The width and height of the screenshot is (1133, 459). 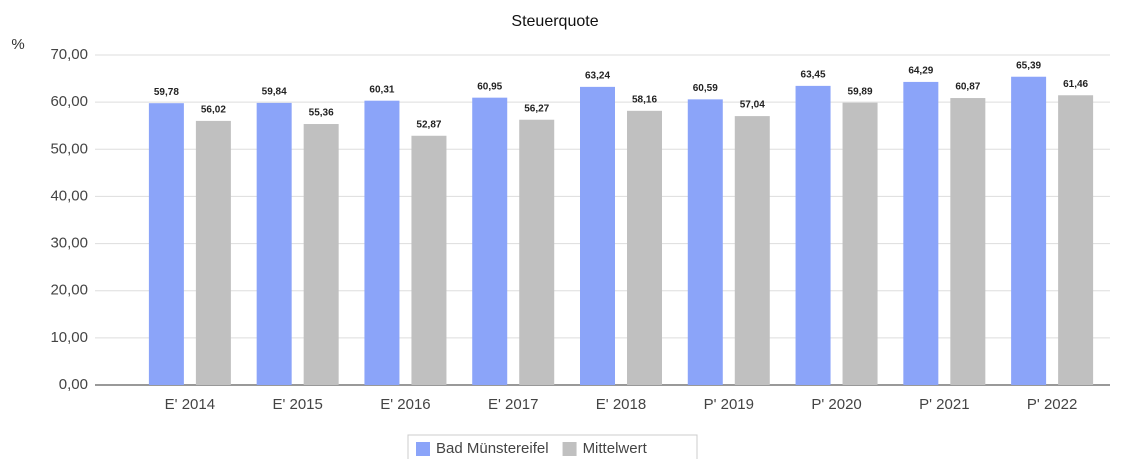 What do you see at coordinates (536, 108) in the screenshot?
I see `value-label: 56,27` at bounding box center [536, 108].